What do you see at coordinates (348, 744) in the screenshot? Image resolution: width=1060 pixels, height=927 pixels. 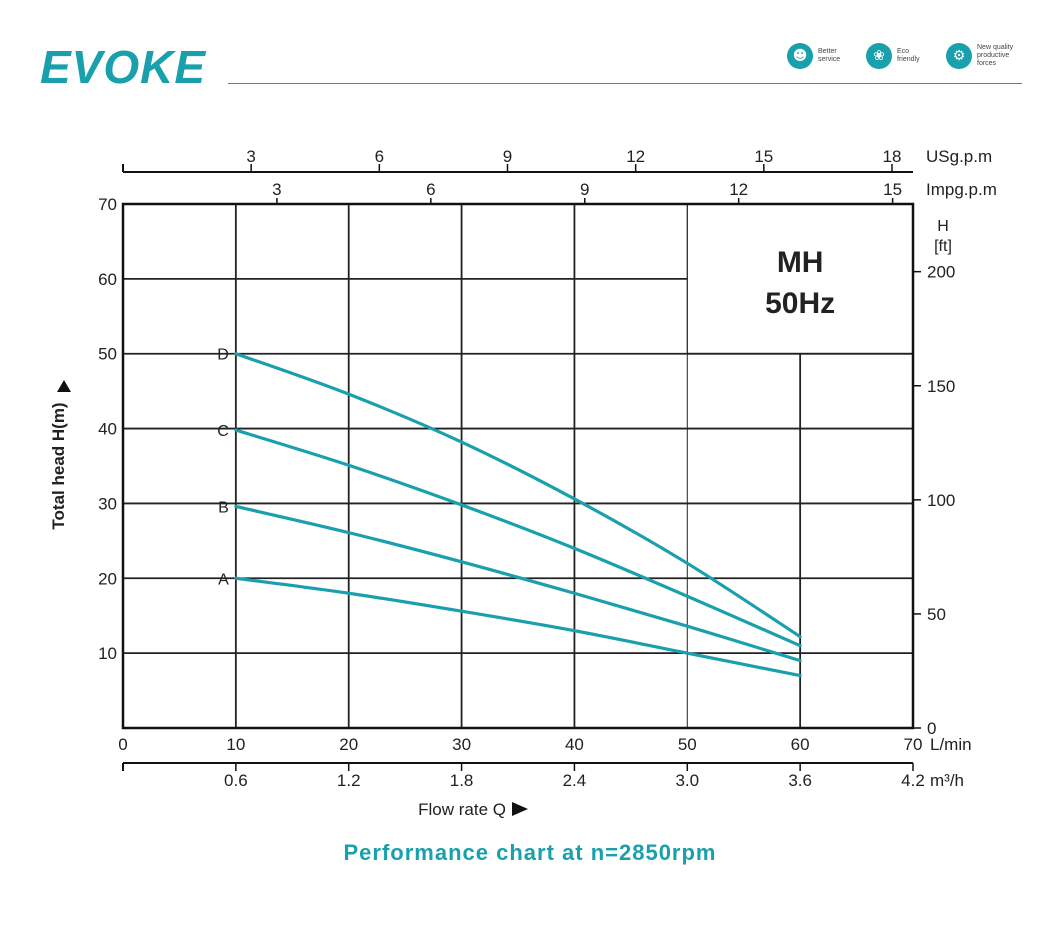 I see `x-tick-label: 20` at bounding box center [348, 744].